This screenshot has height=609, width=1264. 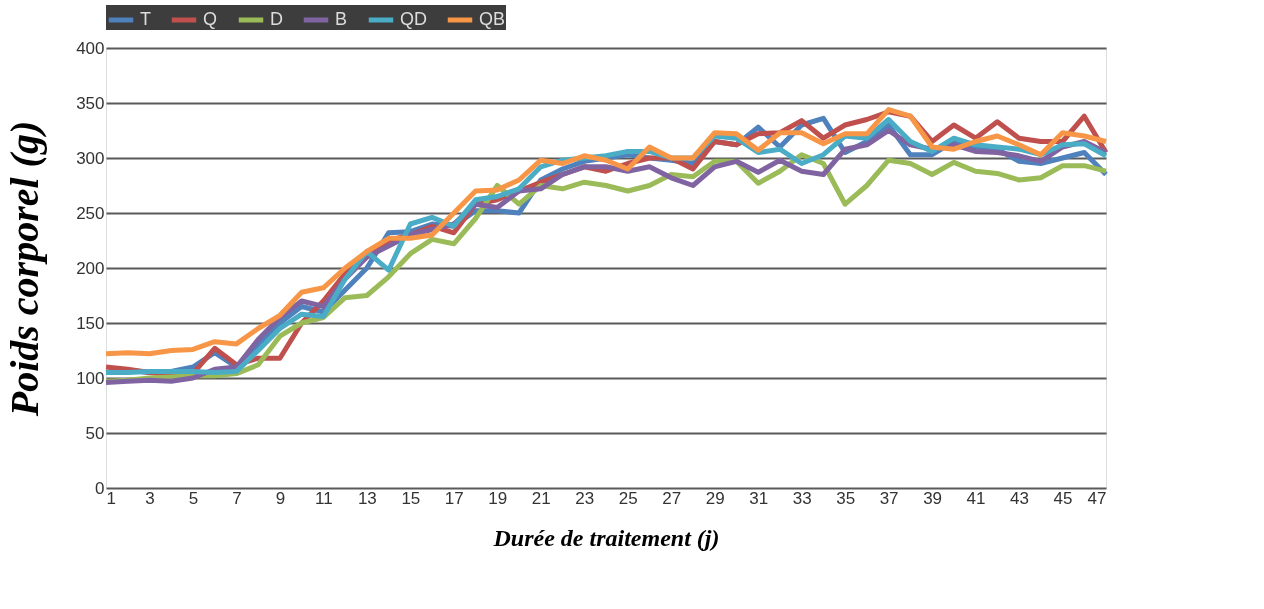 What do you see at coordinates (111, 498) in the screenshot?
I see `x-tick-label: 1` at bounding box center [111, 498].